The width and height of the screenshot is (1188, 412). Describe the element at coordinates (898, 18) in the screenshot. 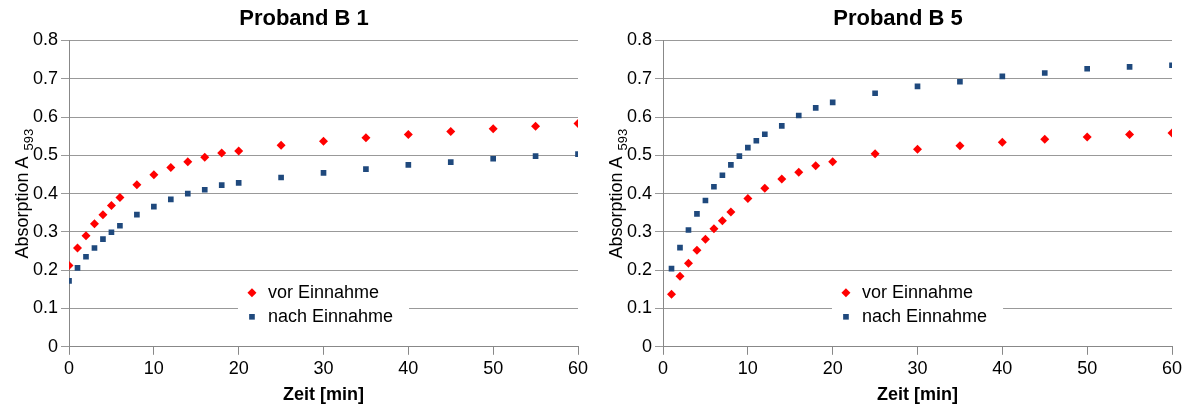

I see `chart-title: Proband B 5` at that location.